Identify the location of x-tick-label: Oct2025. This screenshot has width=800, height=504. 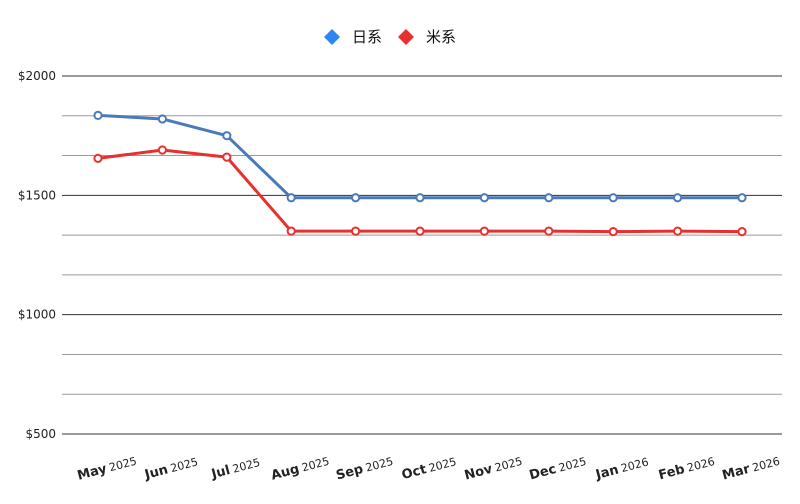
(429, 468).